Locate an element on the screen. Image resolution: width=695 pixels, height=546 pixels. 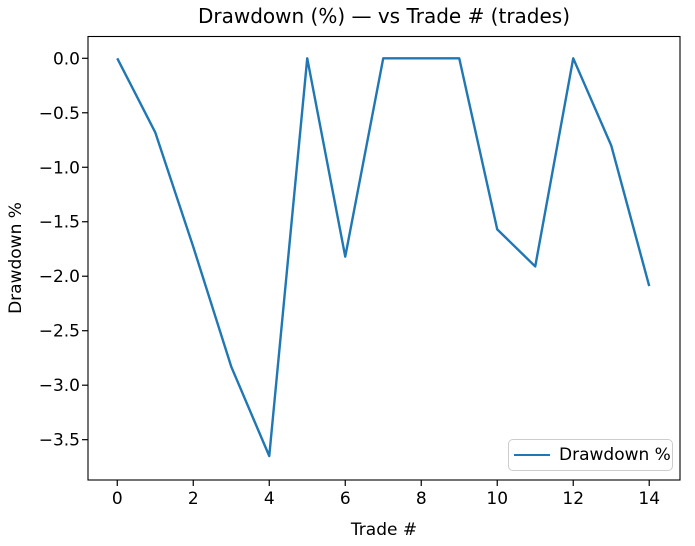
x-tick-label: 12 is located at coordinates (573, 499).